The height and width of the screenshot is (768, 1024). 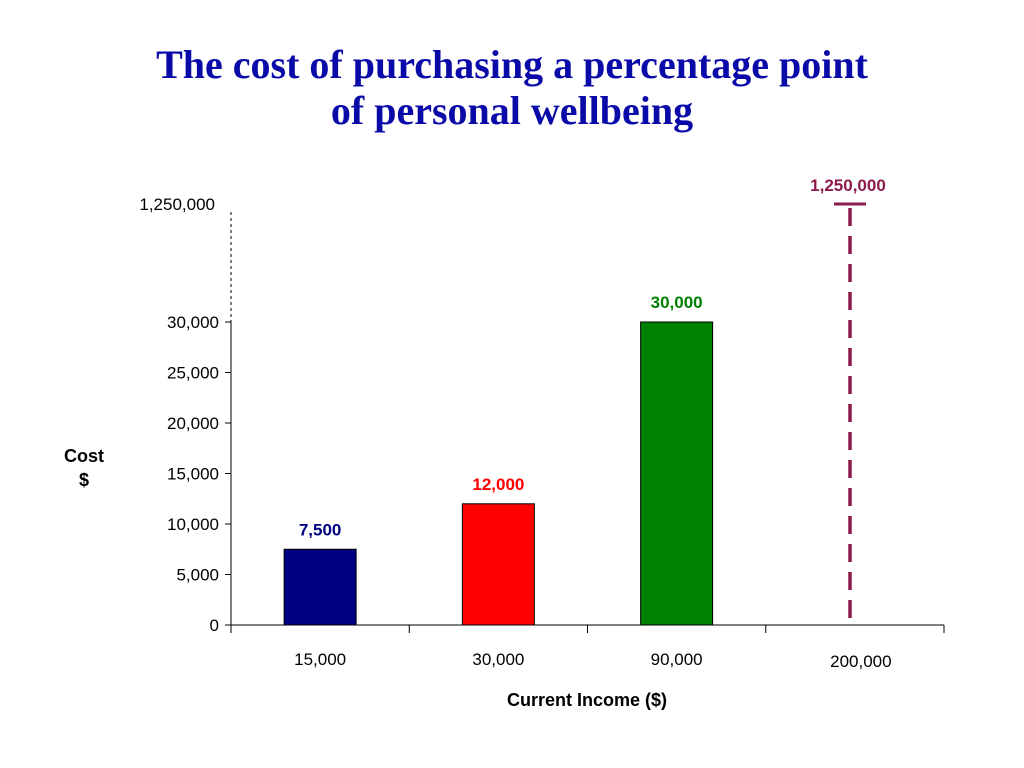 What do you see at coordinates (193, 423) in the screenshot?
I see `y-tick-label: 20,000` at bounding box center [193, 423].